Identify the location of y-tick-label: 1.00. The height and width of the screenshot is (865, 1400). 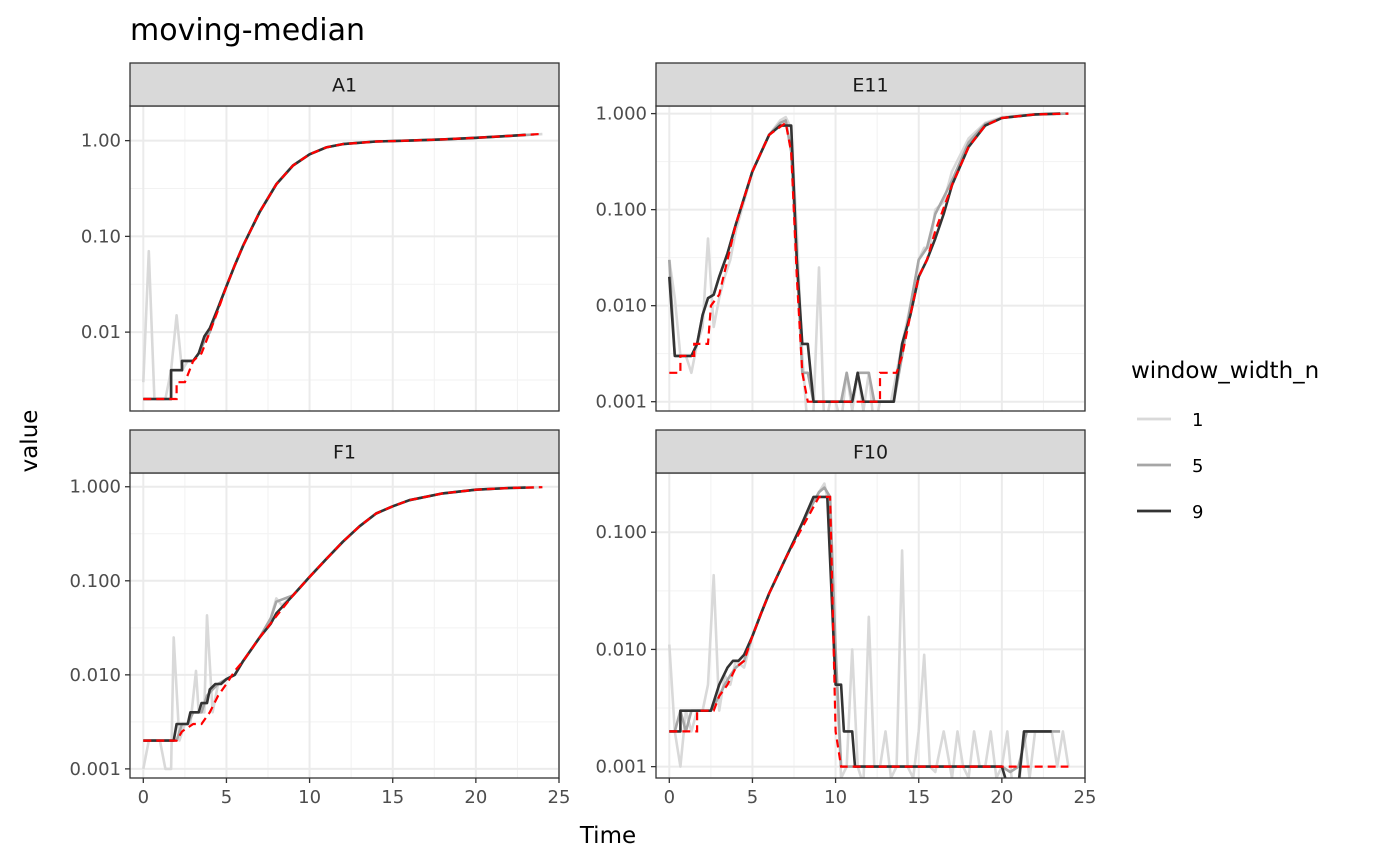
(101, 141).